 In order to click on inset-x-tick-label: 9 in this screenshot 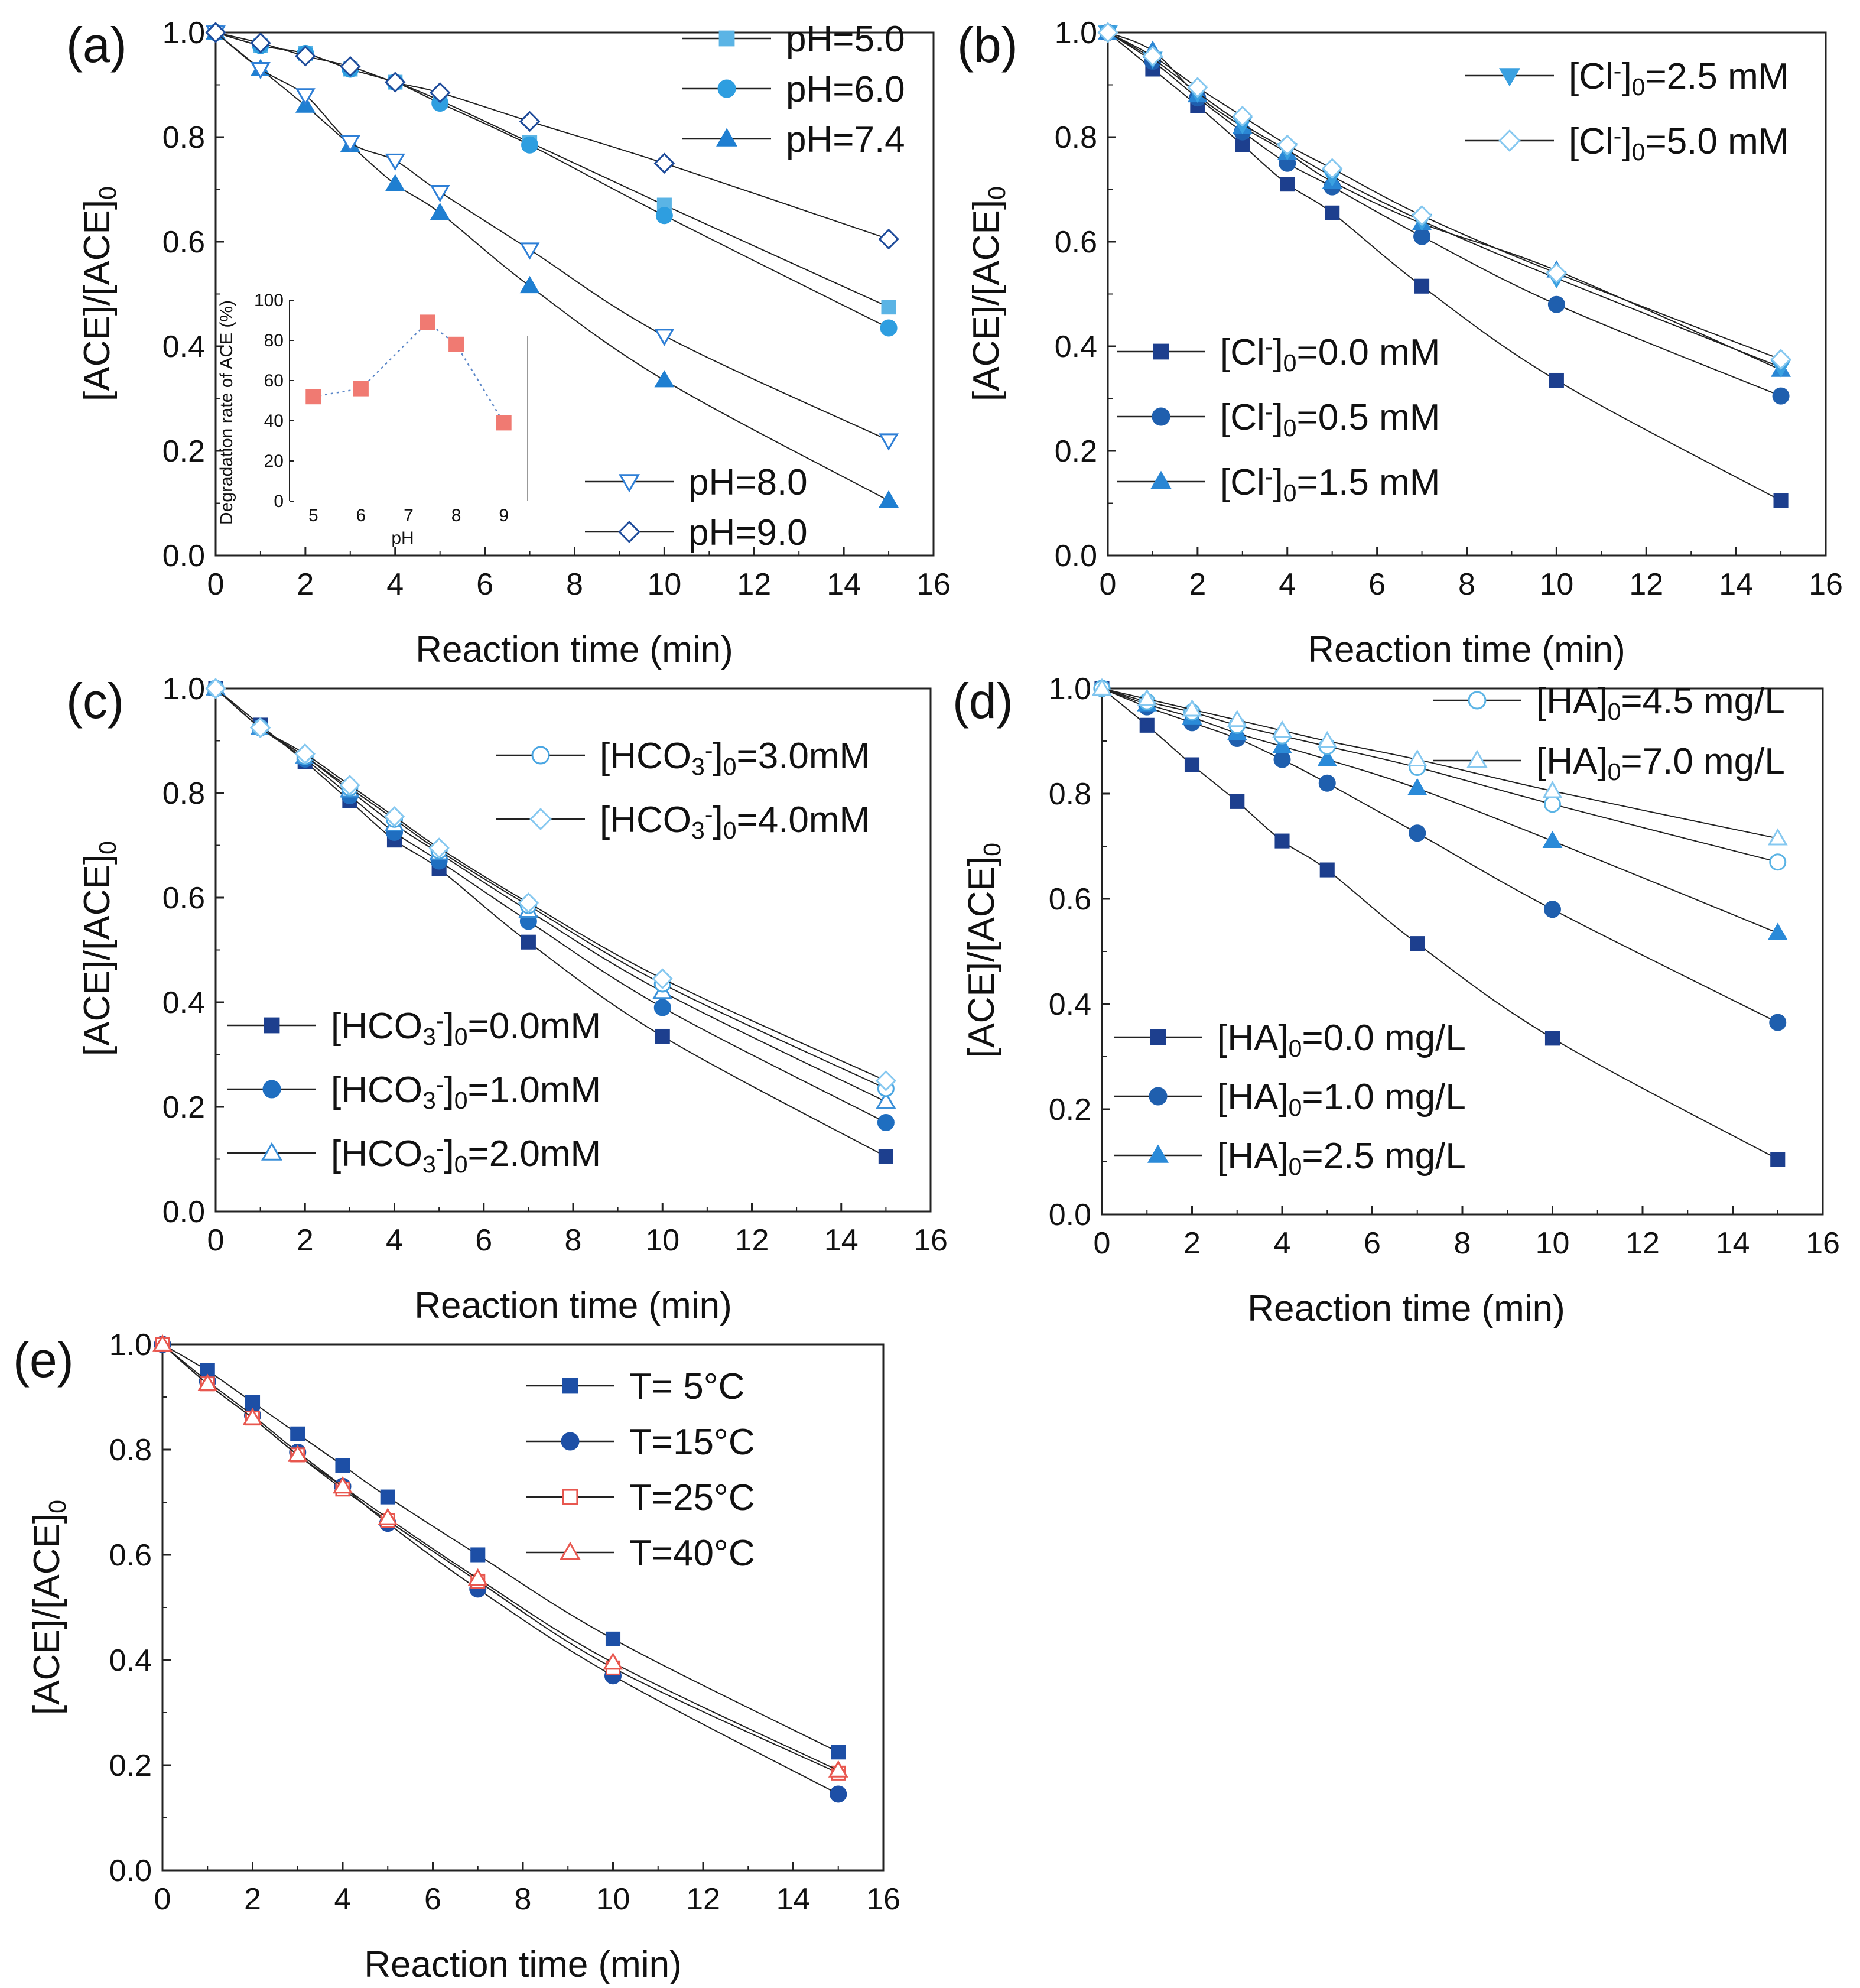, I will do `click(504, 515)`.